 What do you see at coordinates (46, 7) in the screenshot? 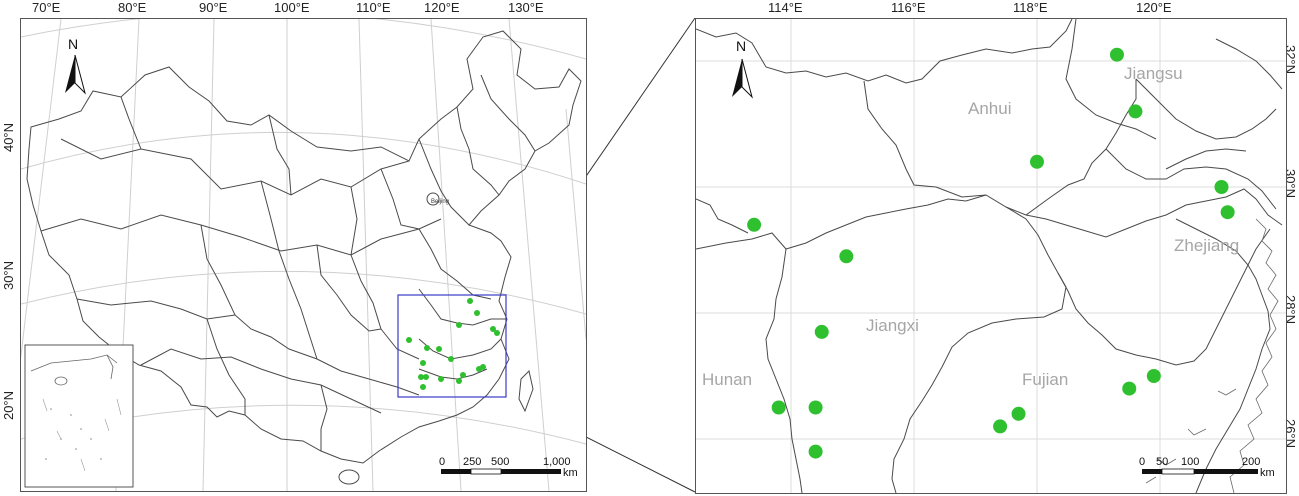
I see `lon-label: 70°E` at bounding box center [46, 7].